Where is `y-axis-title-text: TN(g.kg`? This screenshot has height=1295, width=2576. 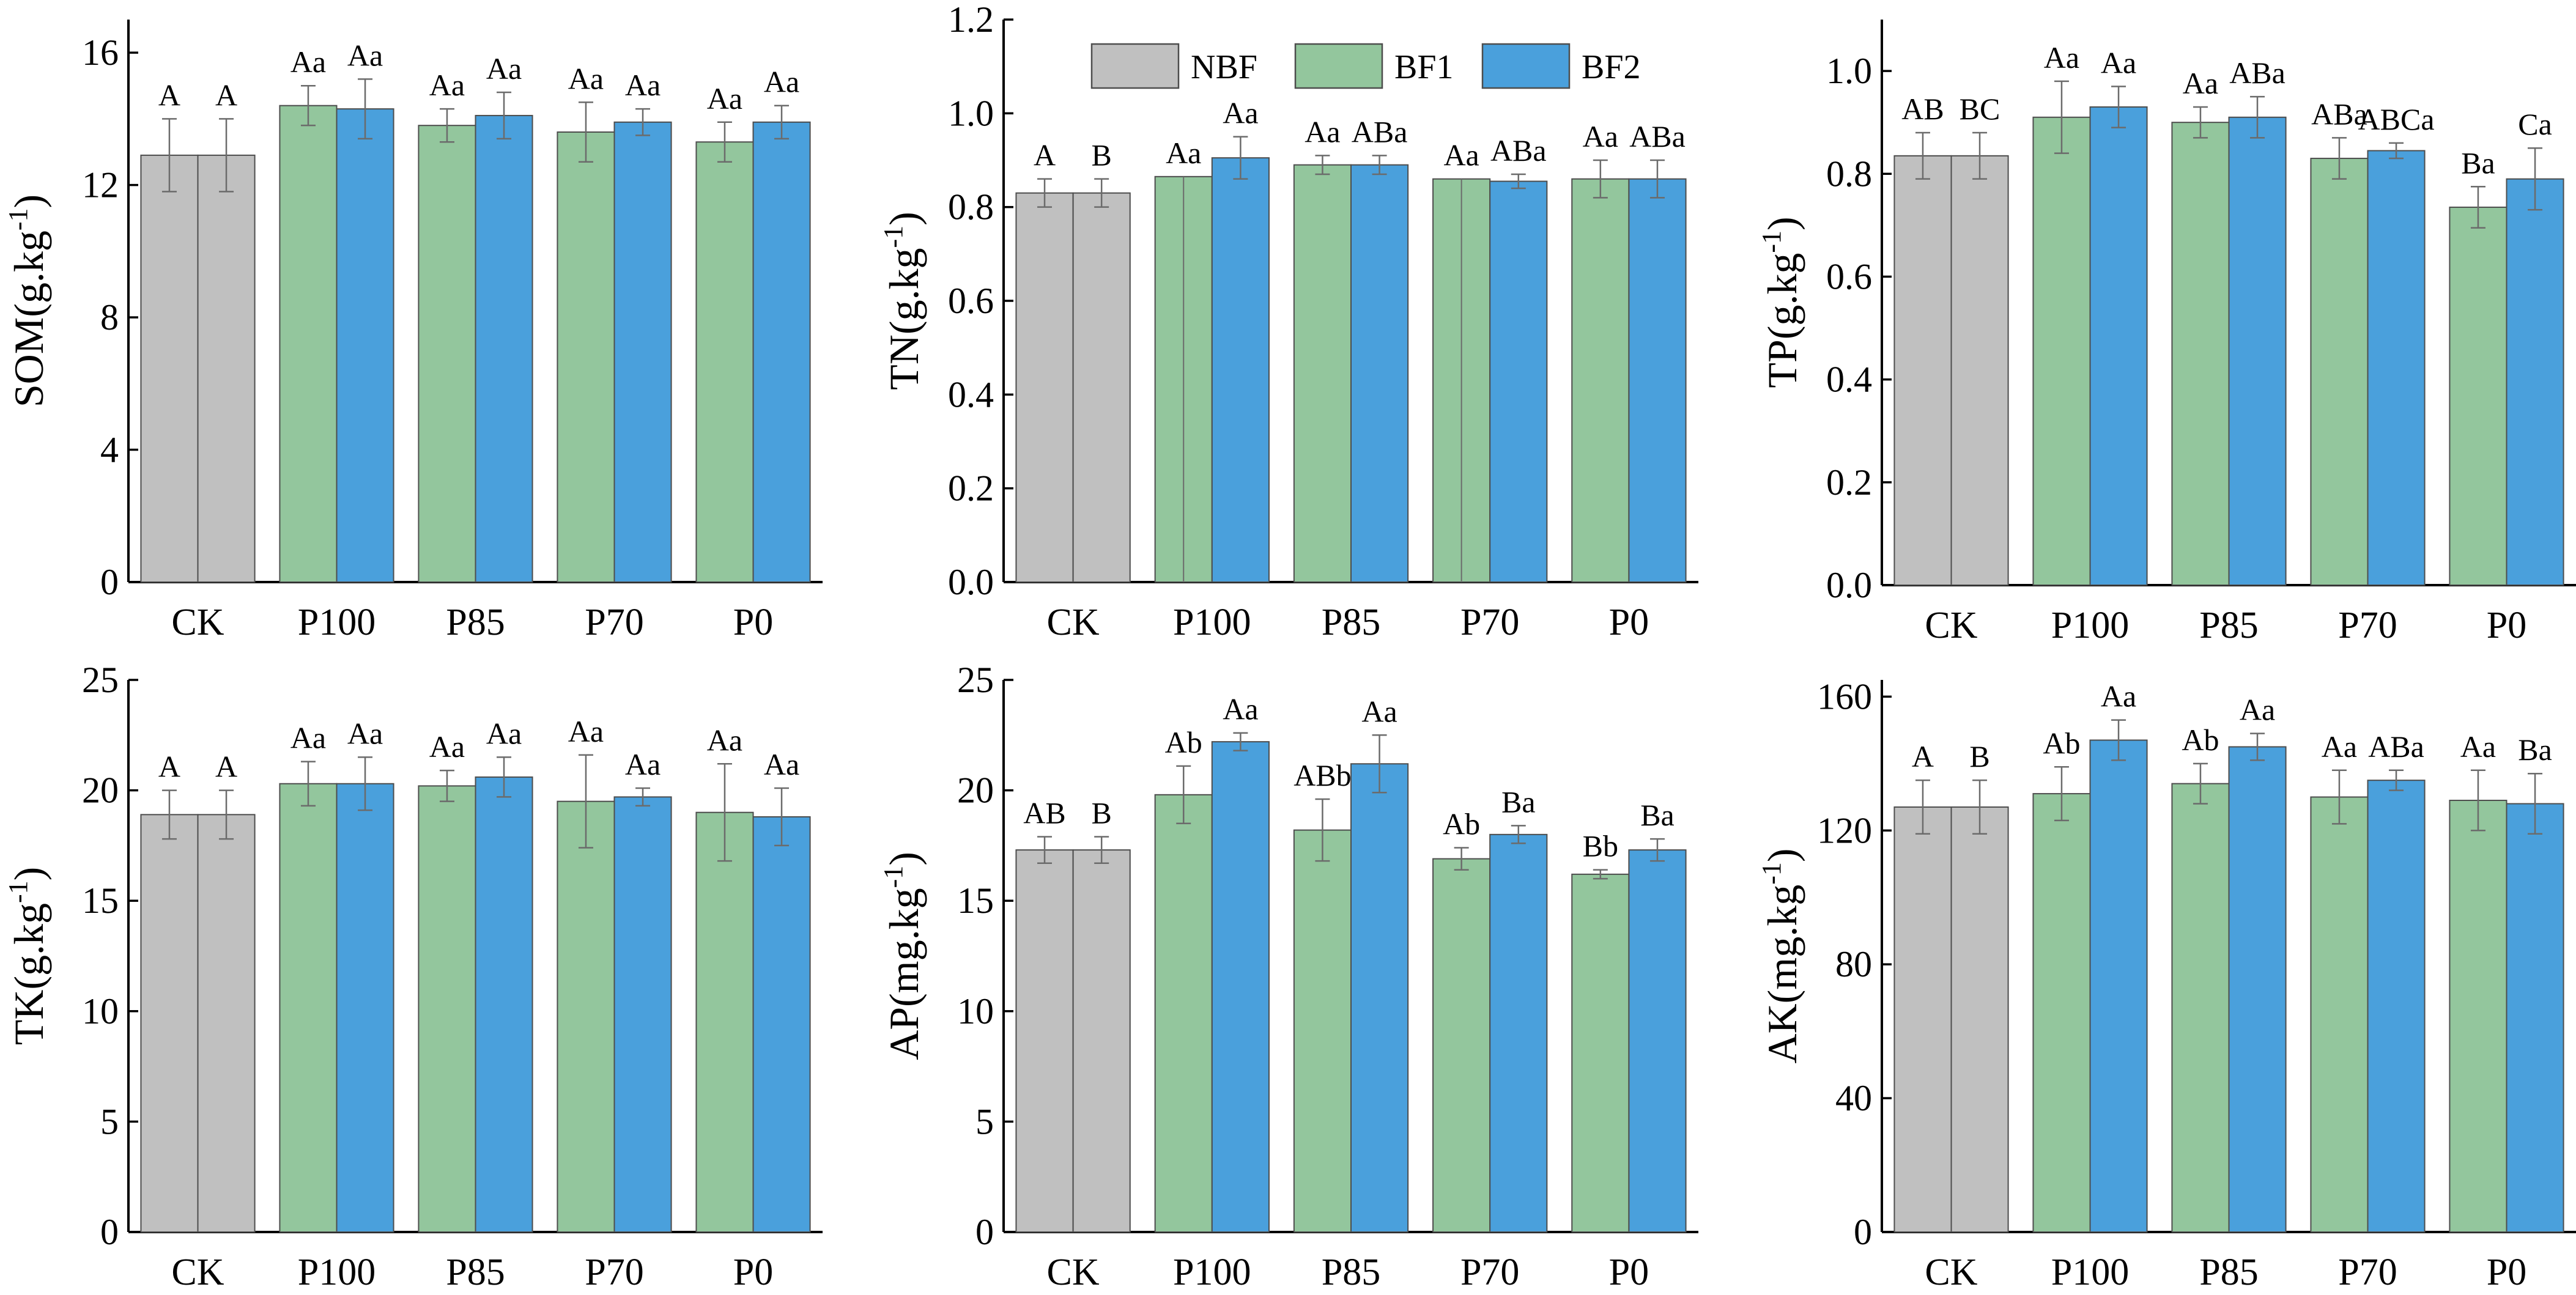
y-axis-title-text: TN(g.kg is located at coordinates (904, 319).